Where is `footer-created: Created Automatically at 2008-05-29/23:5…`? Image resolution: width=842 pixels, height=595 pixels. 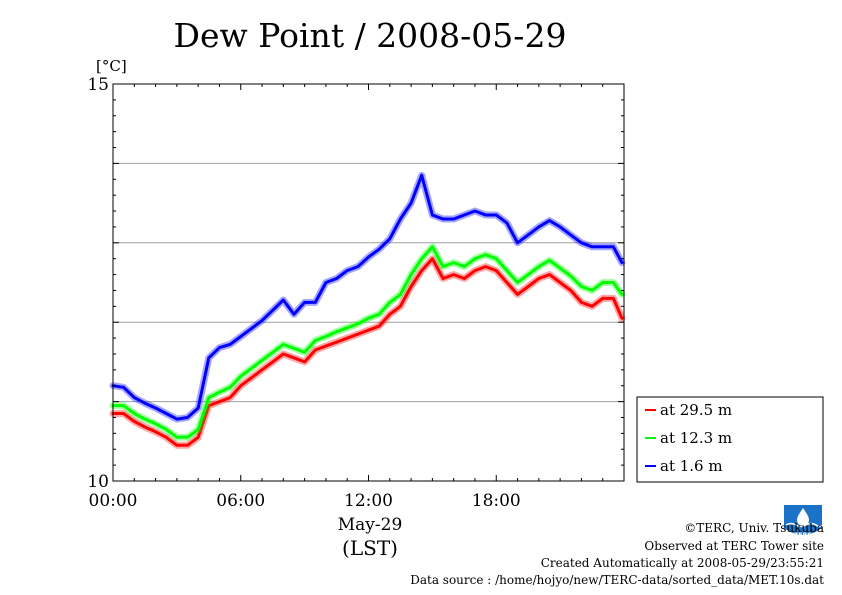 footer-created: Created Automatically at 2008-05-29/23:5… is located at coordinates (682, 563).